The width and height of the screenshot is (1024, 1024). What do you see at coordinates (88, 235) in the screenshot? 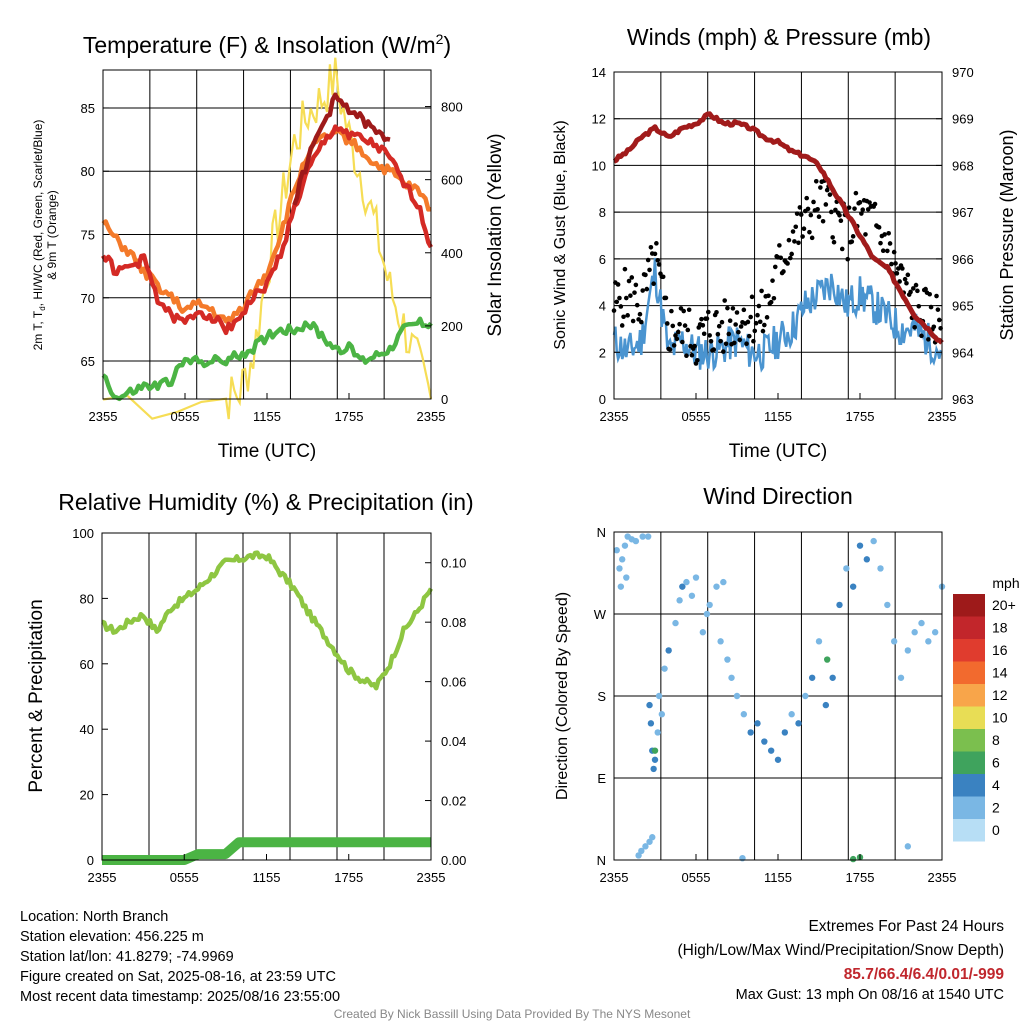
I see `y-tick-label: 75` at bounding box center [88, 235].